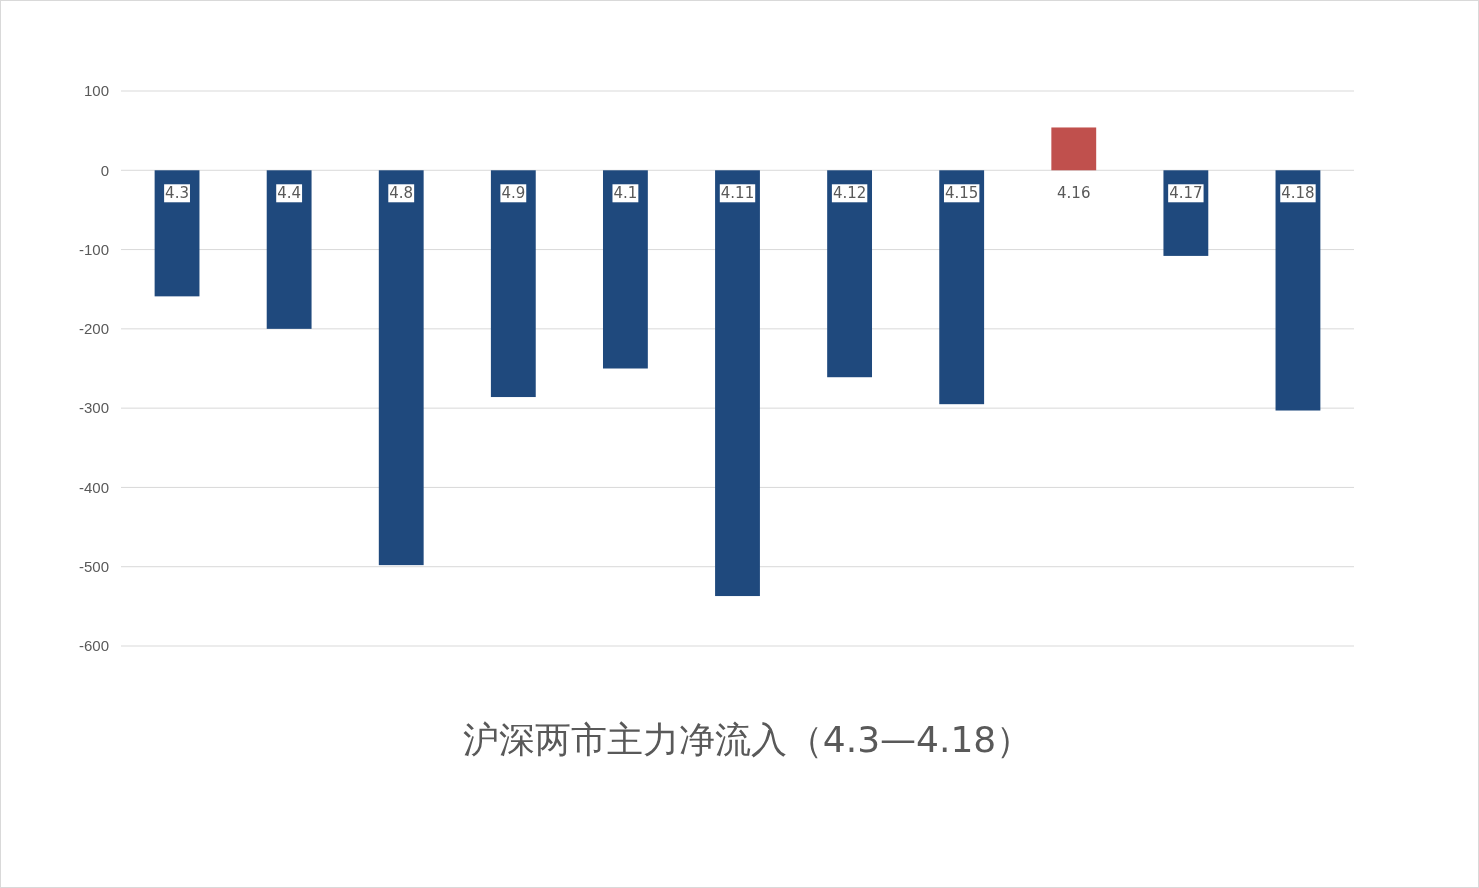 This screenshot has width=1479, height=888. What do you see at coordinates (104, 170) in the screenshot?
I see `y-tick-label: 0` at bounding box center [104, 170].